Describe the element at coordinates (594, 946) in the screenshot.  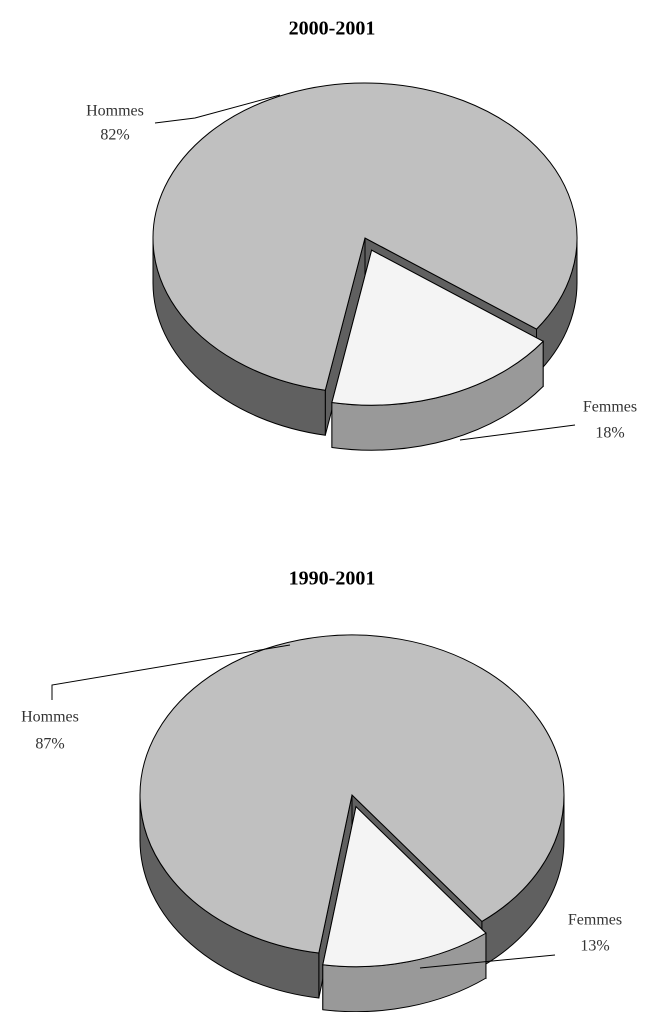
I see `slice-value-label: 13%` at that location.